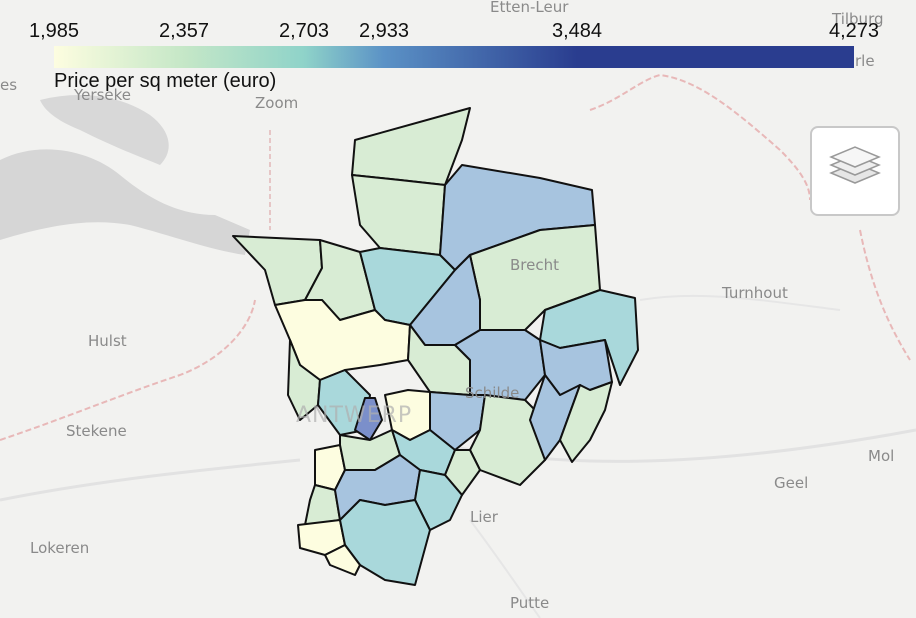 The image size is (916, 618). I want to click on place-label: Putte, so click(529, 603).